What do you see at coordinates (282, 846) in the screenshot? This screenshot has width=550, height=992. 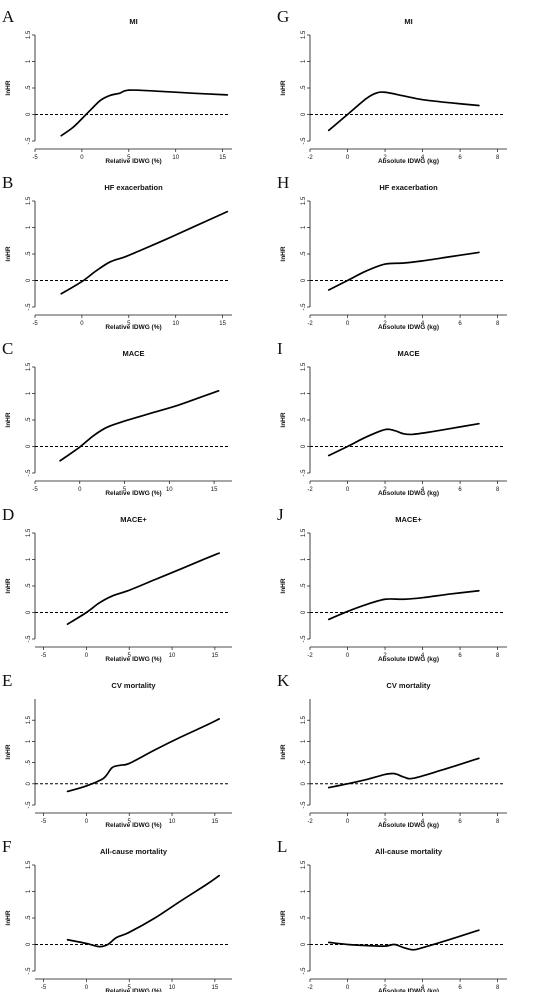 I see `panel-letter: L` at bounding box center [282, 846].